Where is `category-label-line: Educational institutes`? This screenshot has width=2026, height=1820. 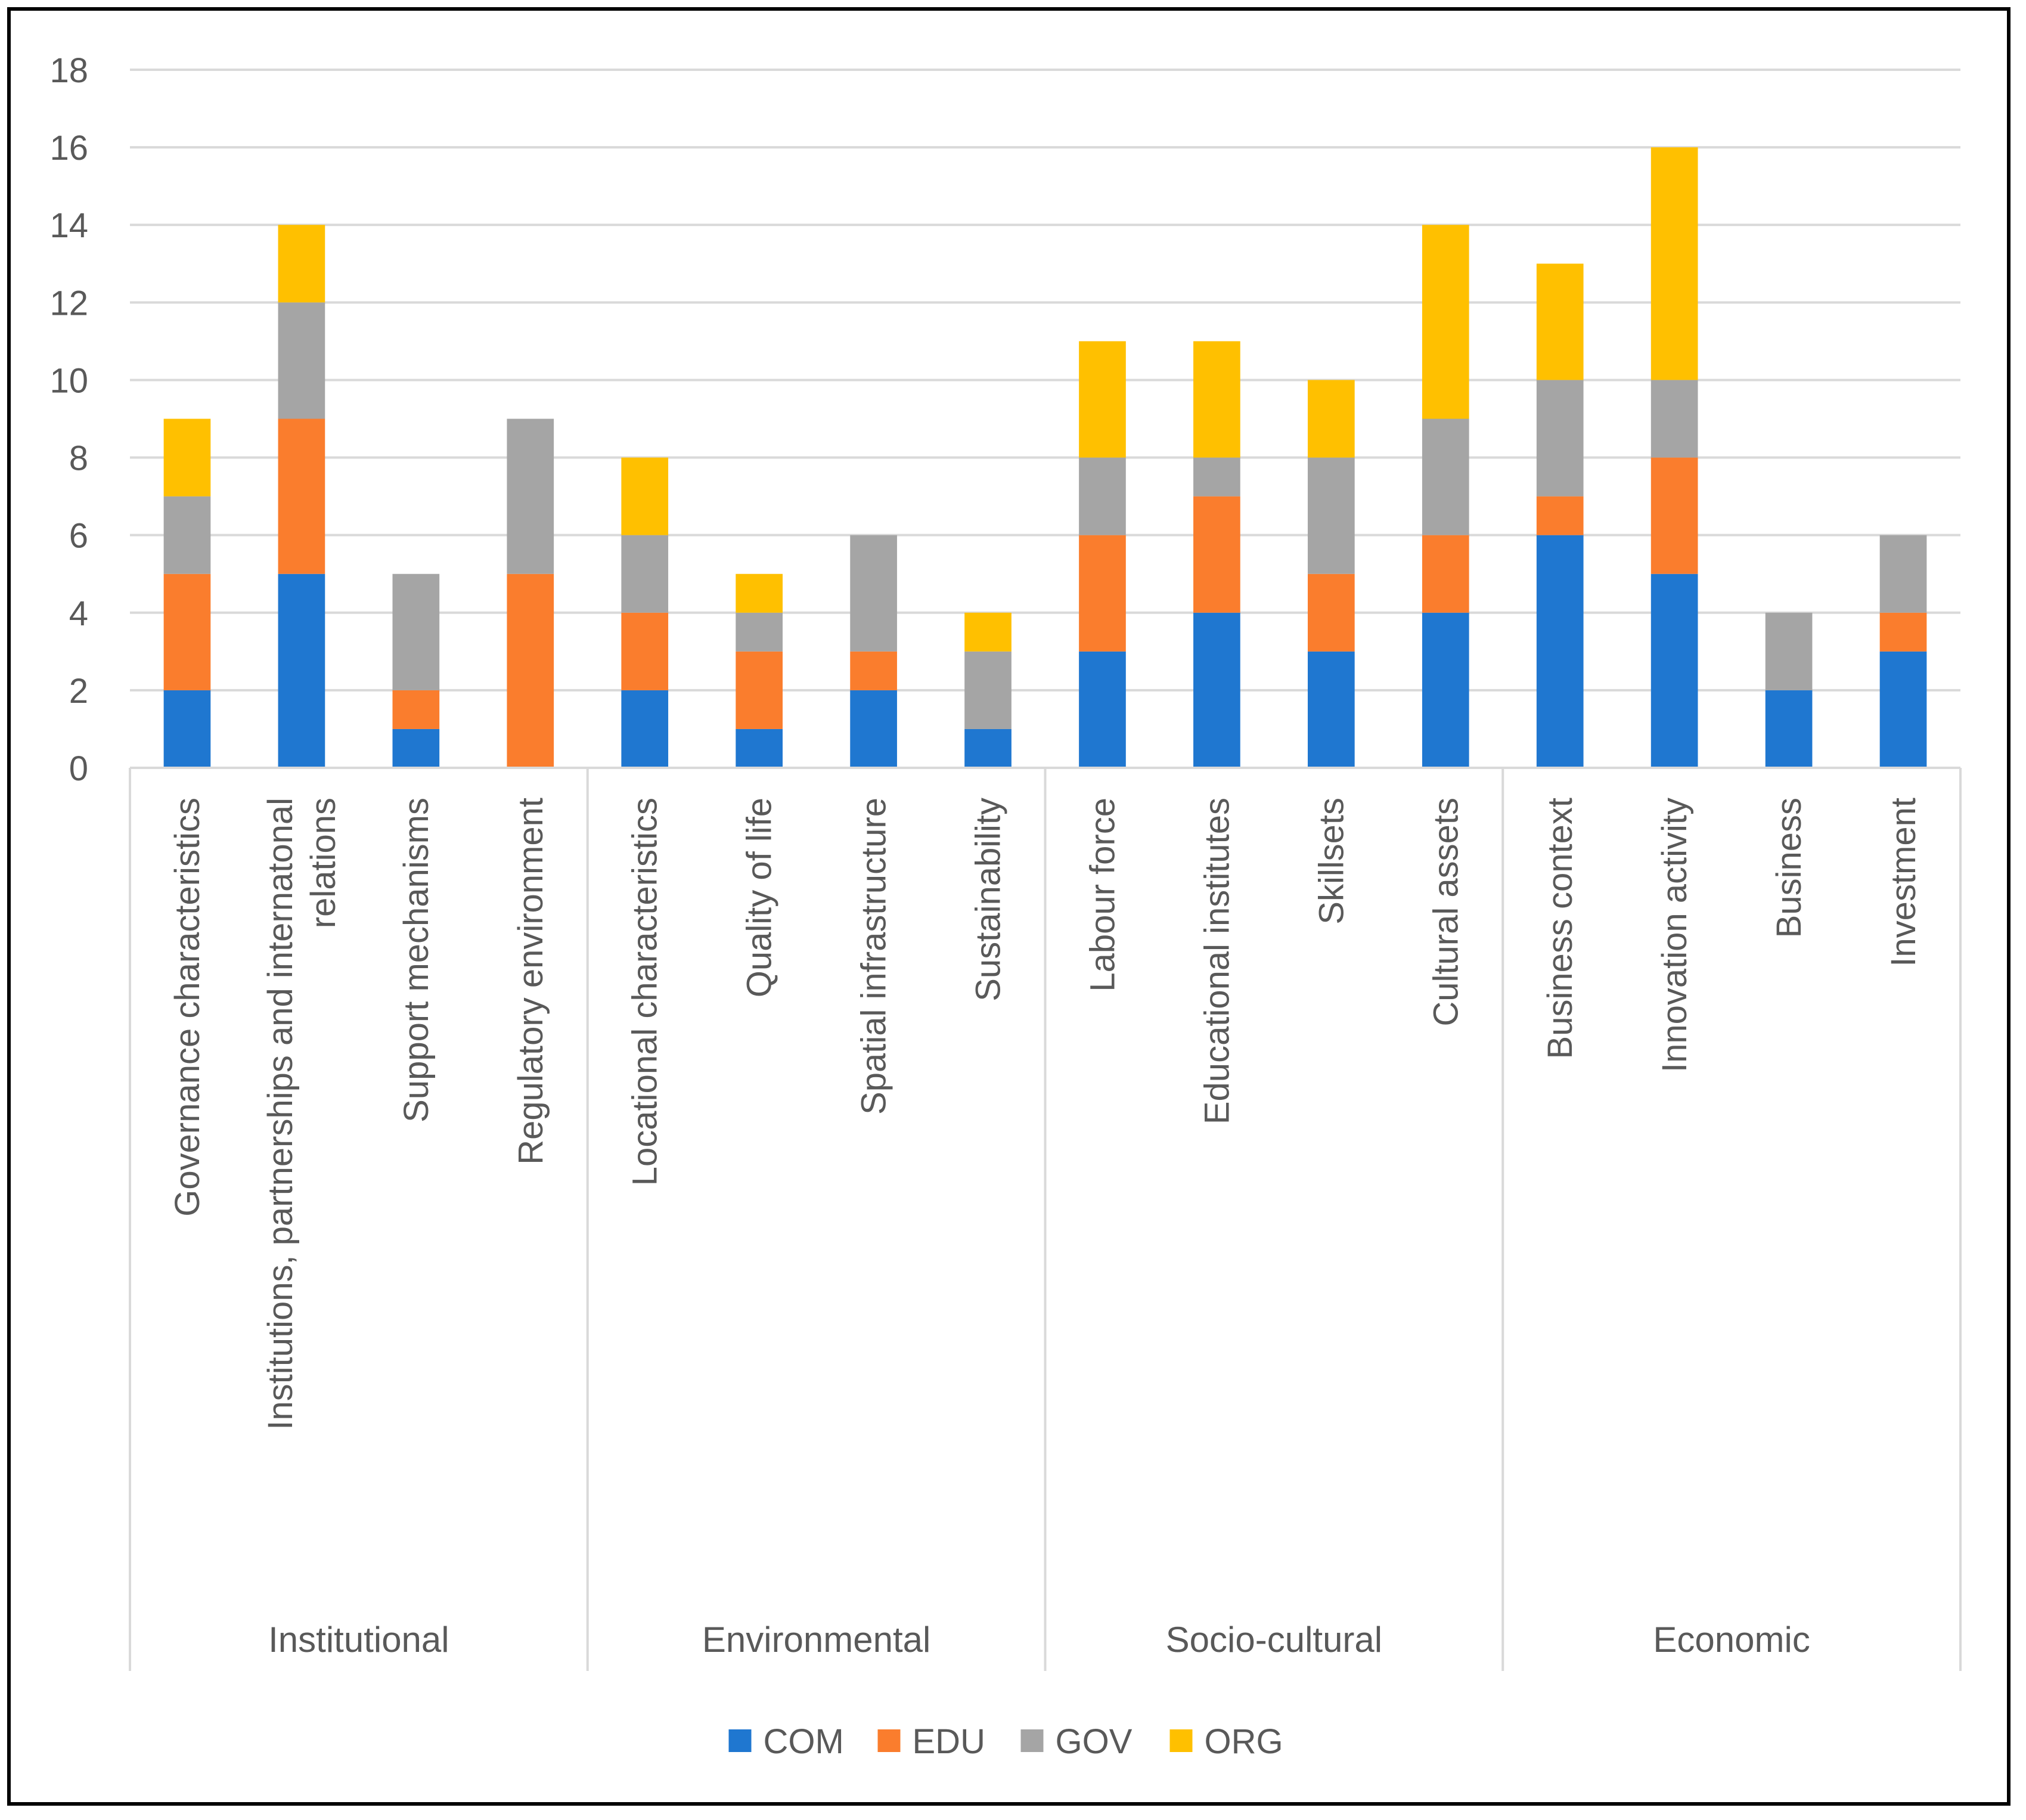 category-label-line: Educational institutes is located at coordinates (1216, 961).